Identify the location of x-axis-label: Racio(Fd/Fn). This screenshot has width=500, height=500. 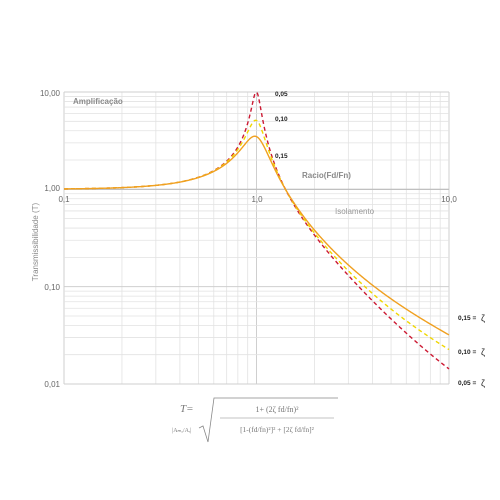
(326, 175).